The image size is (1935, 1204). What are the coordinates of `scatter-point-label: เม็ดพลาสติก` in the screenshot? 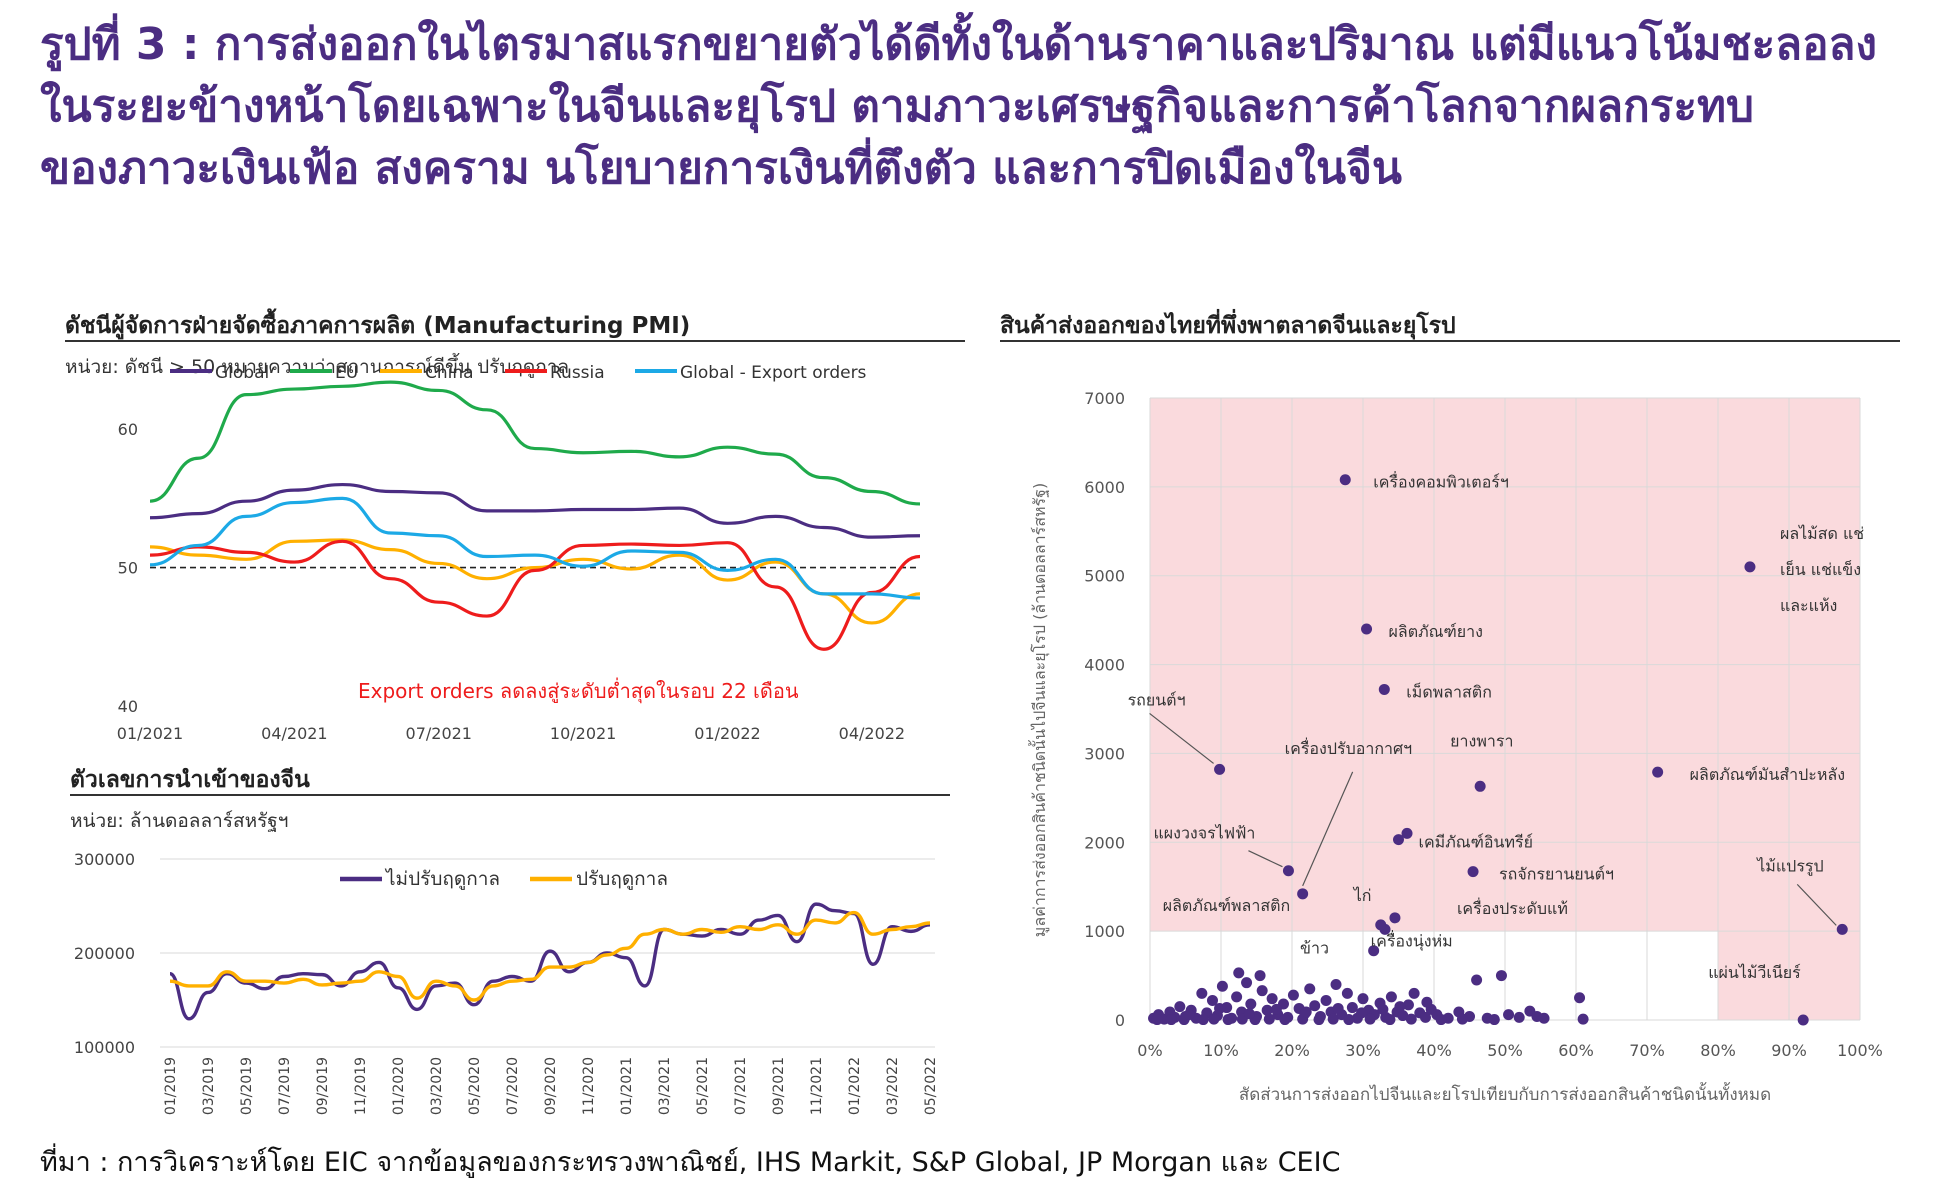 It's located at (1449, 691).